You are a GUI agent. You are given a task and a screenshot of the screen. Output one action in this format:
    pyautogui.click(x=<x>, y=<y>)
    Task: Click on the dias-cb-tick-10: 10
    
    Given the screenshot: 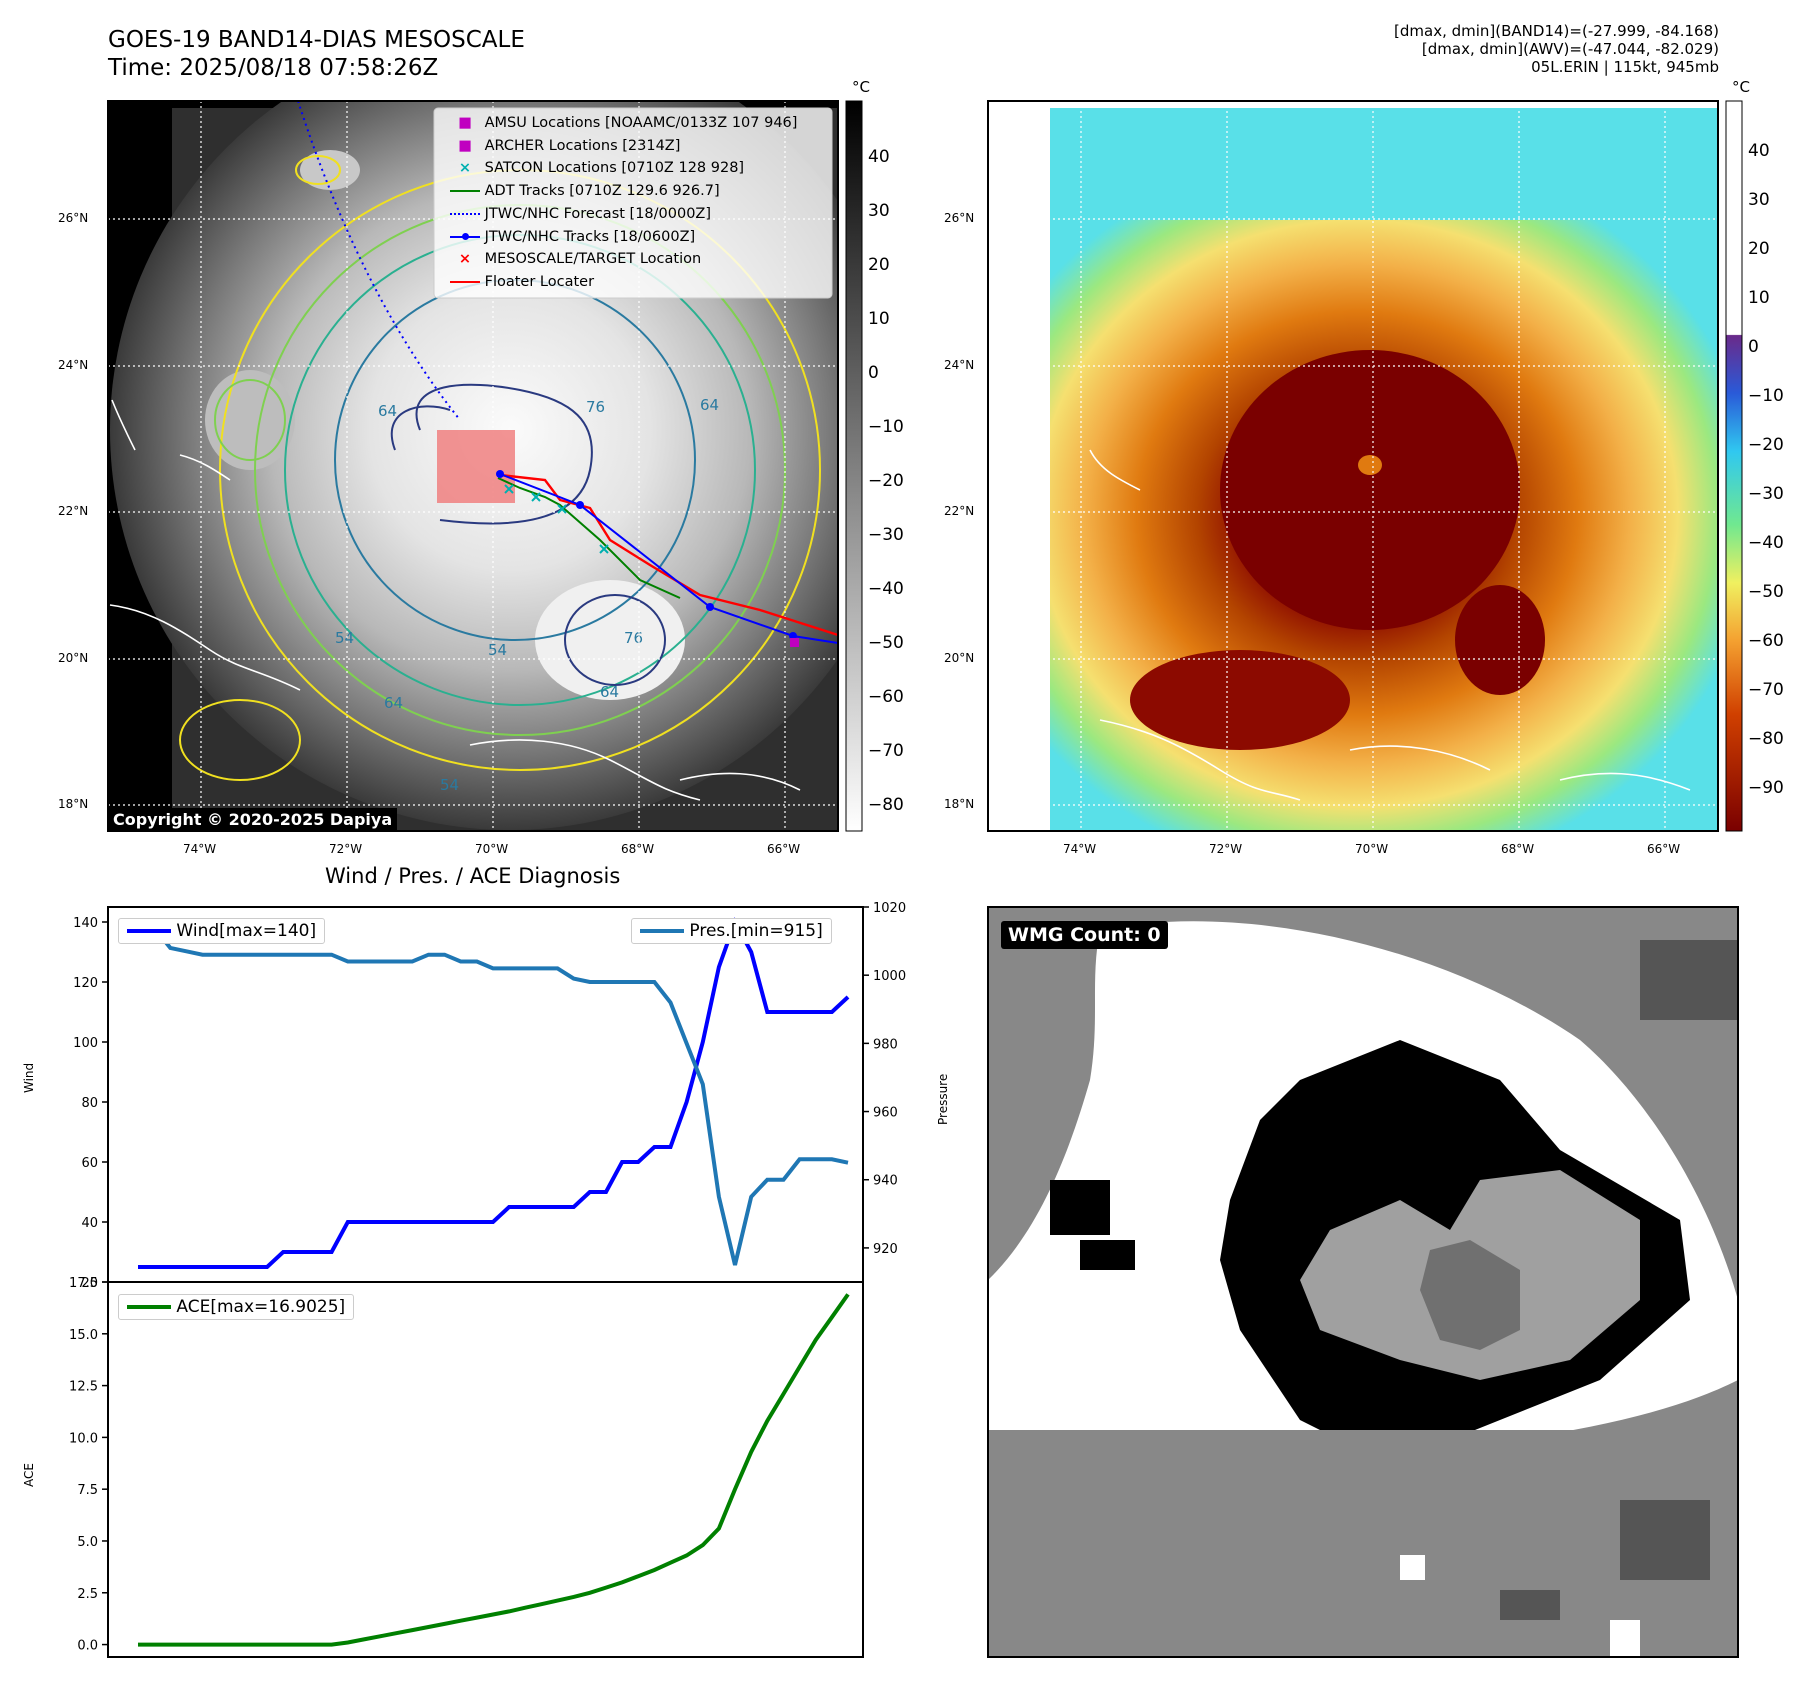 What is the action you would take?
    pyautogui.click(x=1759, y=298)
    